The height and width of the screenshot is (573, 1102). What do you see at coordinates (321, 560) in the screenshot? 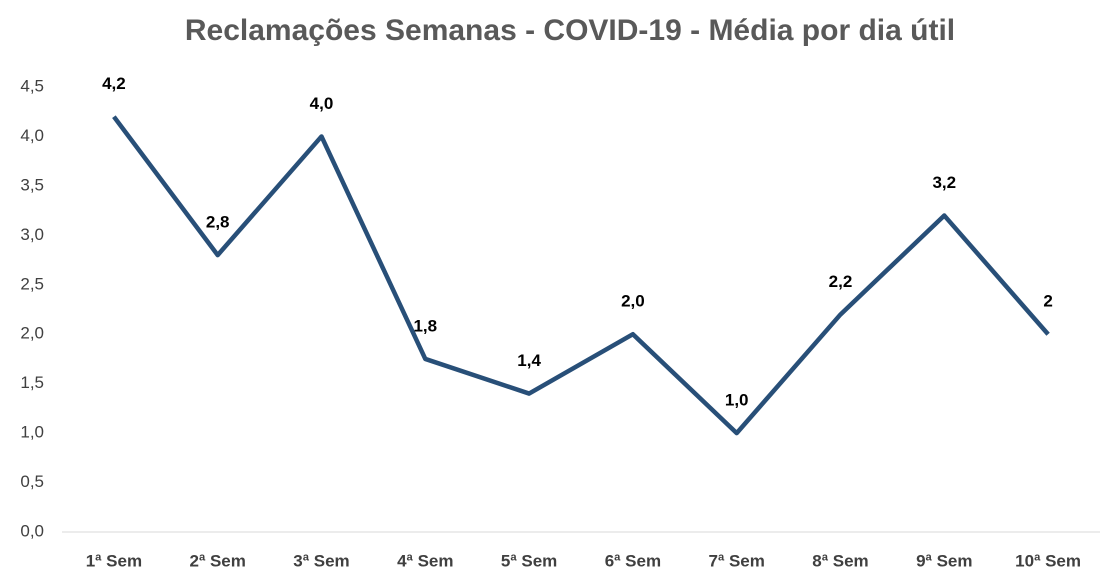
I see `x-tick-label: 3ª Sem` at bounding box center [321, 560].